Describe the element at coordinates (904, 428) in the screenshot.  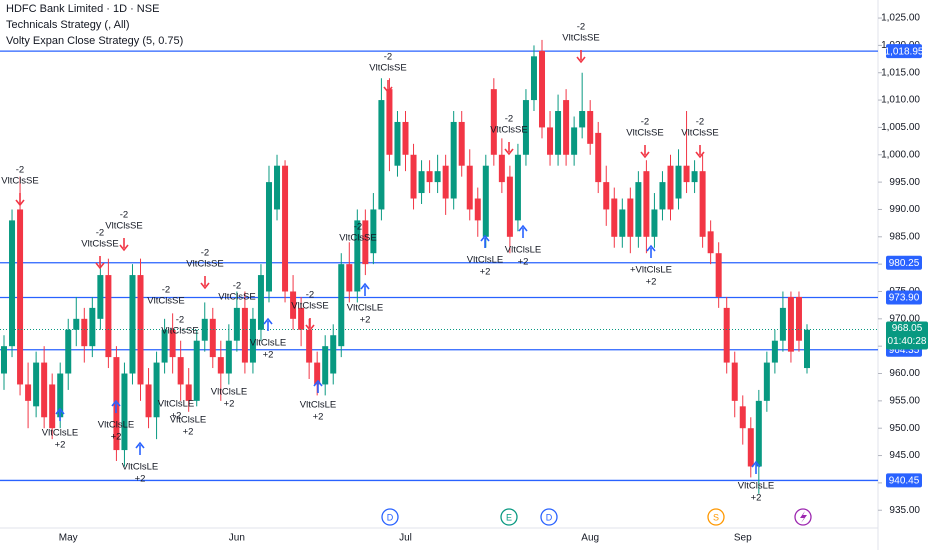
I see `y-tick-label: 950.00` at that location.